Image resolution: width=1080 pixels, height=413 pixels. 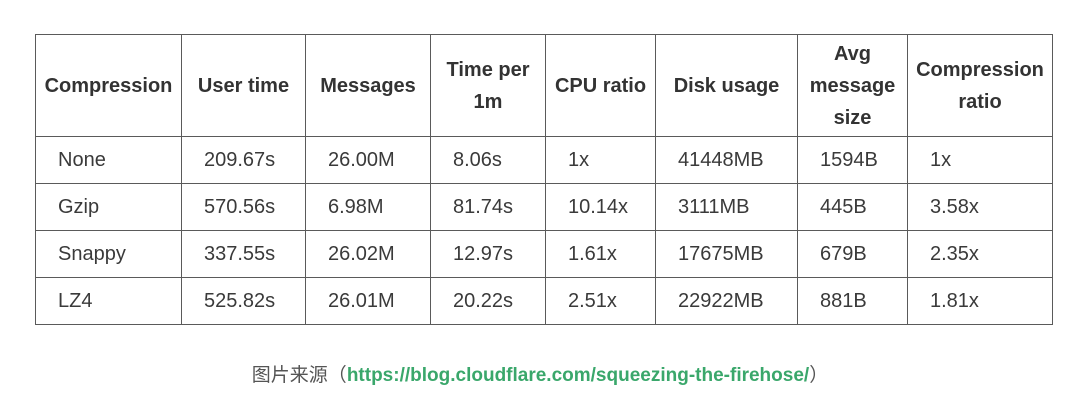 What do you see at coordinates (819, 375) in the screenshot?
I see `caption-suffix: ）` at bounding box center [819, 375].